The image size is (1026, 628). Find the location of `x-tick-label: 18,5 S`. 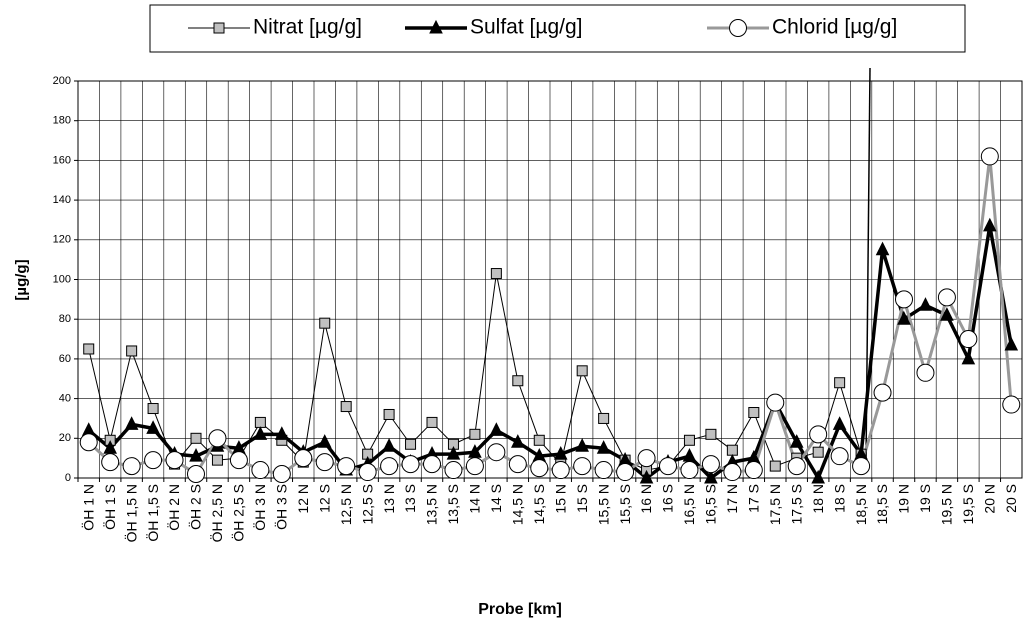

x-tick-label: 18,5 S is located at coordinates (882, 504).